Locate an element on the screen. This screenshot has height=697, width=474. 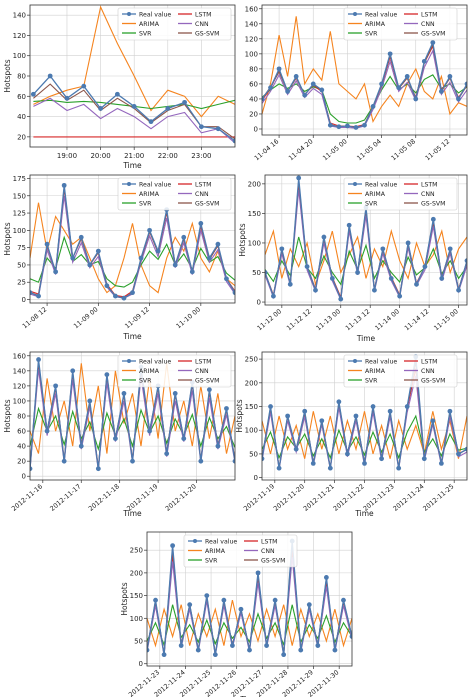
x-tick-label: 21:00 is located at coordinates (134, 156).